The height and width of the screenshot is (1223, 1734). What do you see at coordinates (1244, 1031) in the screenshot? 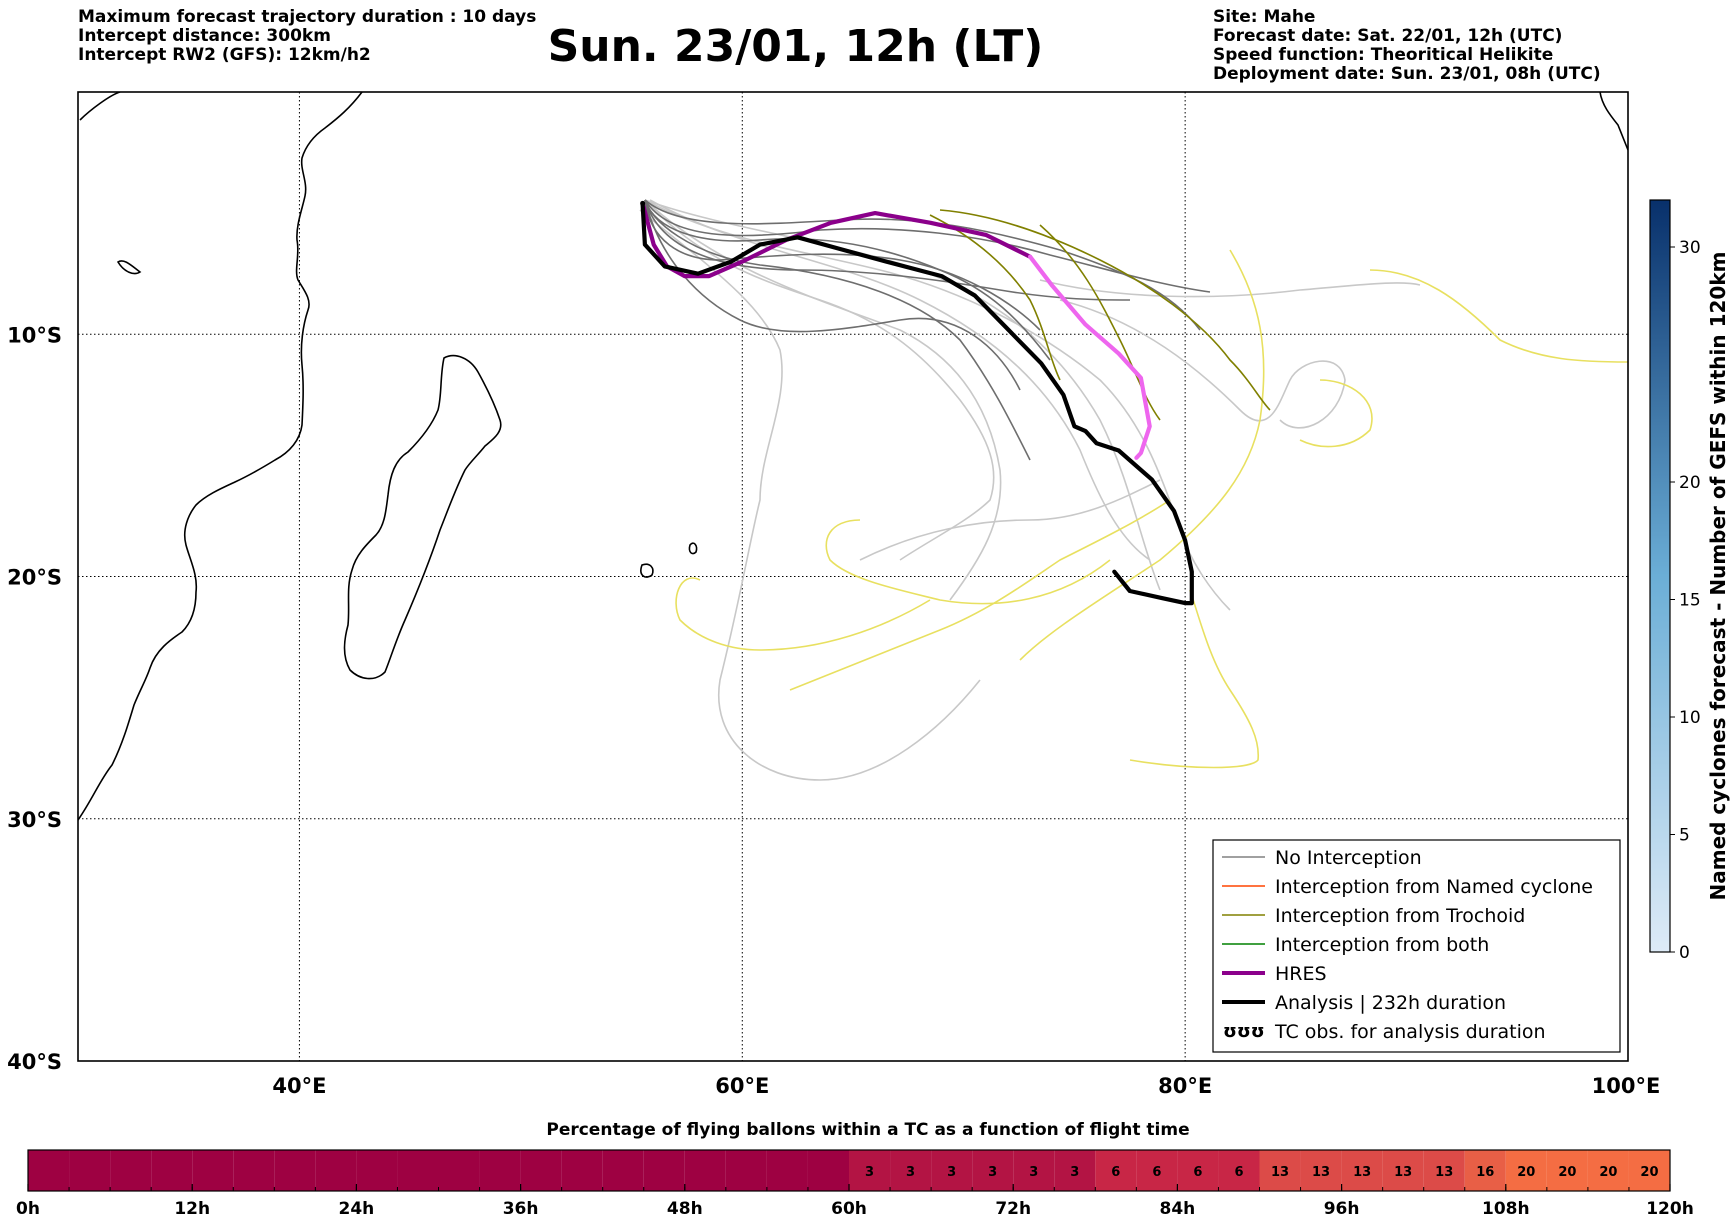
I see `legend-tc-obs-symbol: ʊʊʊ` at bounding box center [1244, 1031].